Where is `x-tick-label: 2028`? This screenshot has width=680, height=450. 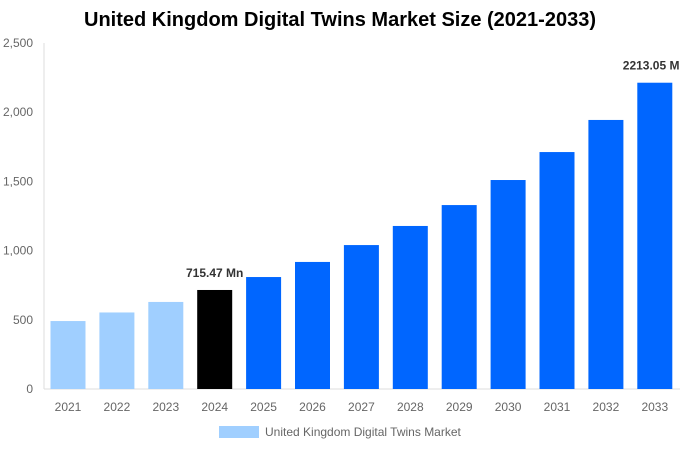
x-tick-label: 2028 is located at coordinates (410, 407).